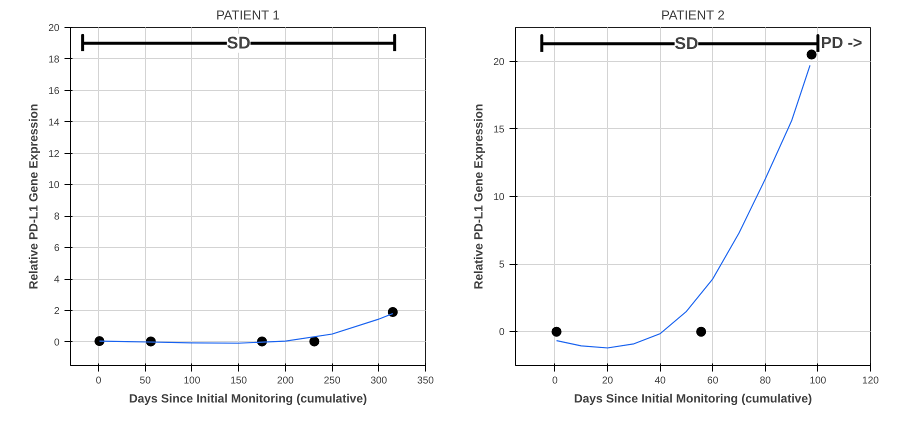  I want to click on x-tick-label: 80, so click(766, 381).